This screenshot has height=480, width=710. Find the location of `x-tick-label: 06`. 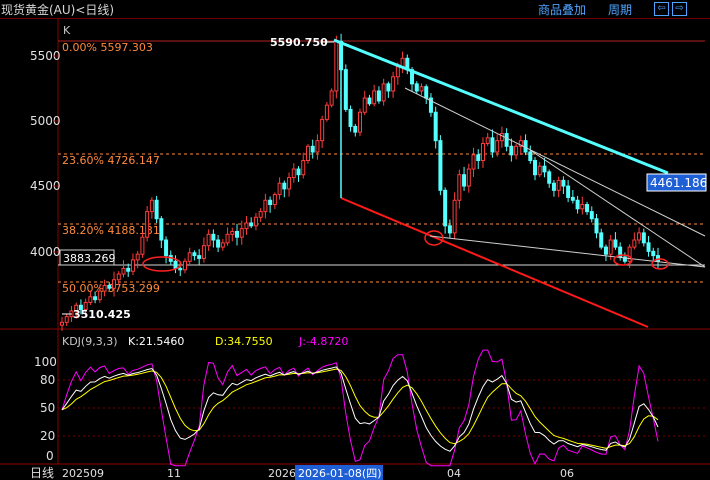

x-tick-label: 06 is located at coordinates (567, 473).